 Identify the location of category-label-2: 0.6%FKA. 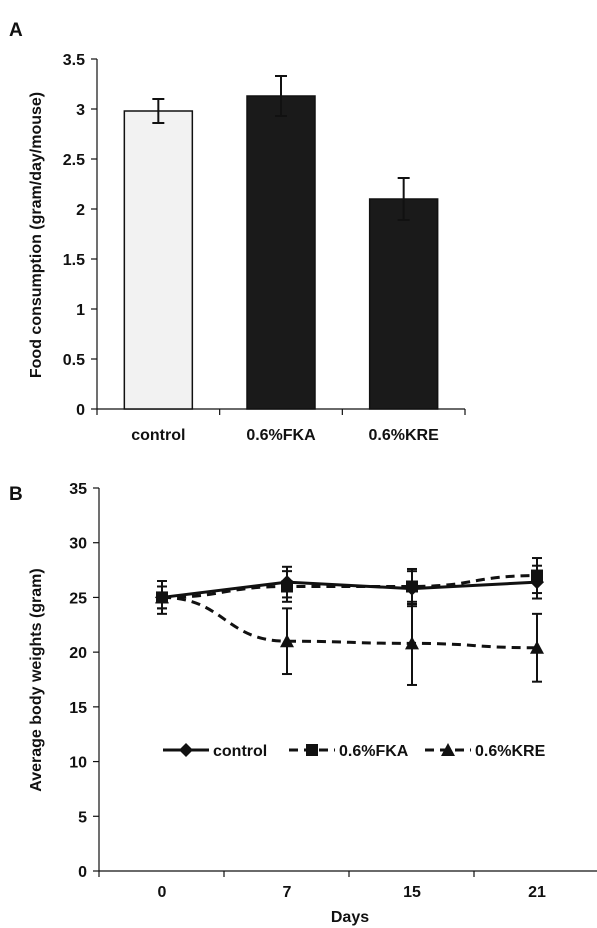
(281, 435).